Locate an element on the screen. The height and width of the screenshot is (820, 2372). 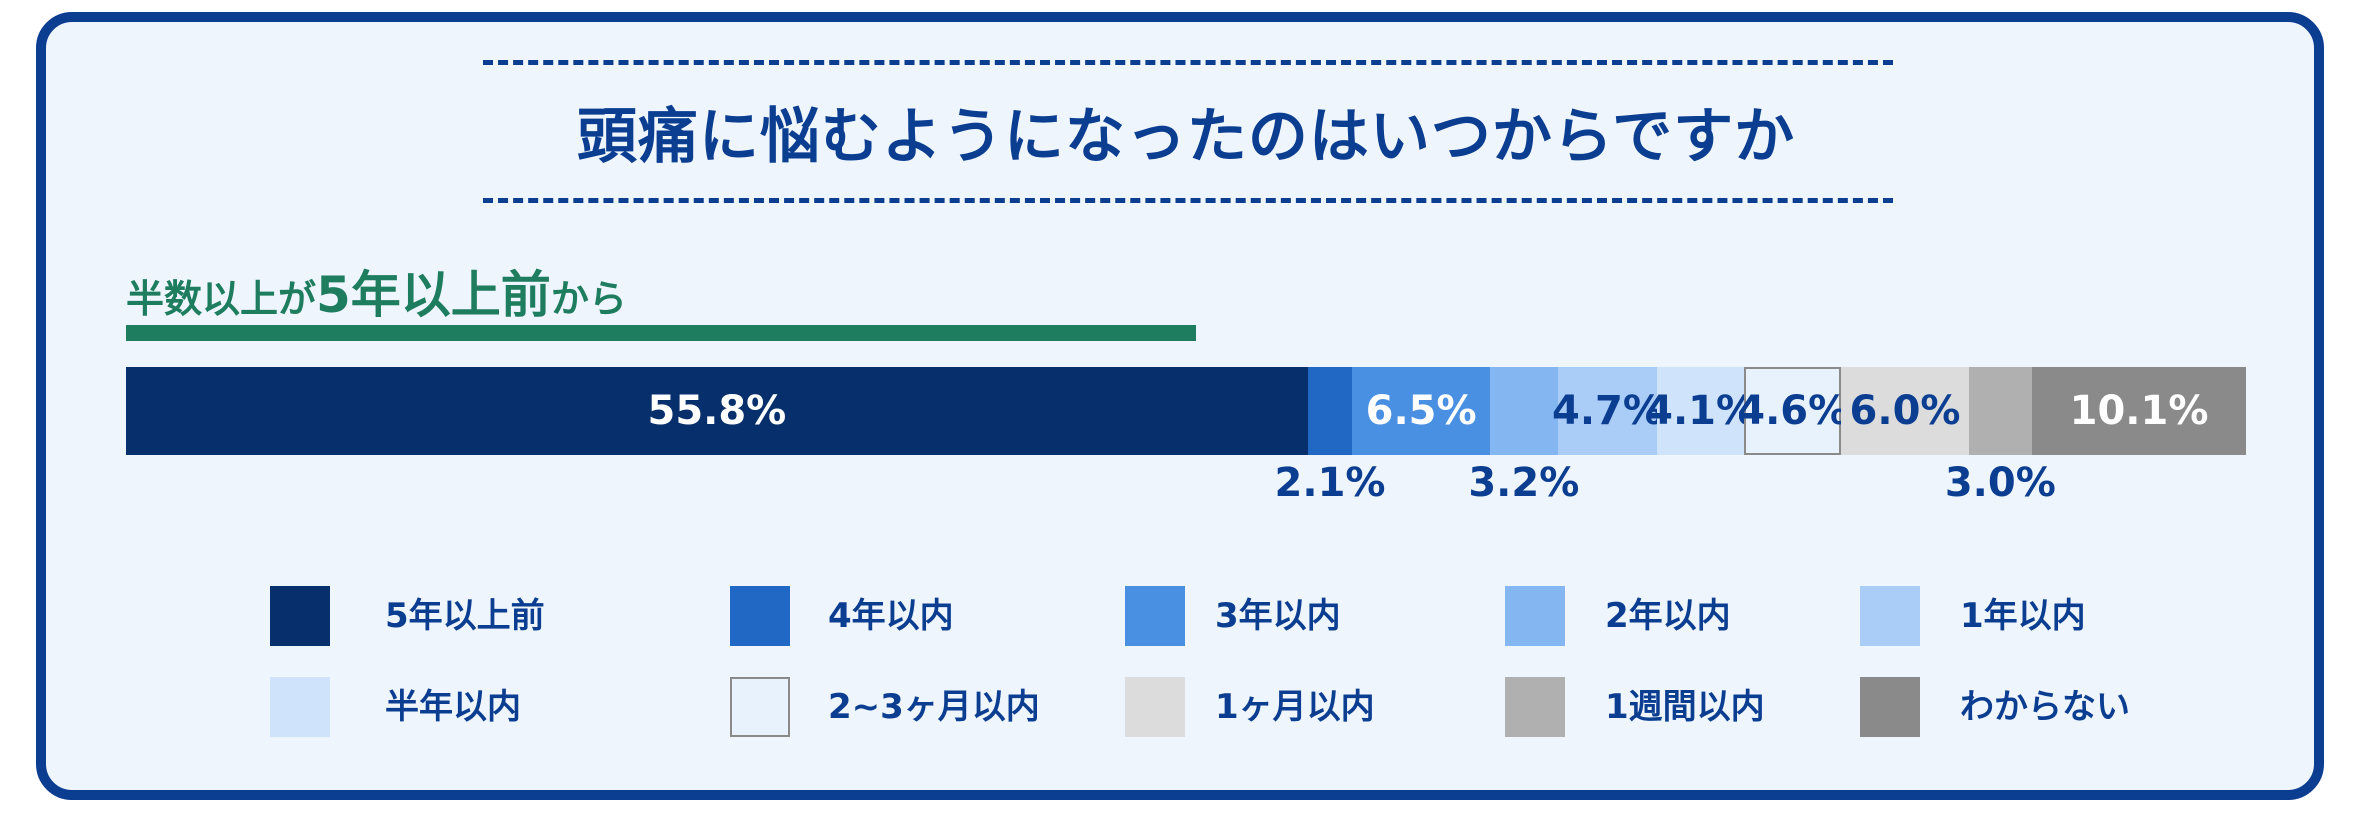
data-label-4: 3.2% is located at coordinates (1524, 483).